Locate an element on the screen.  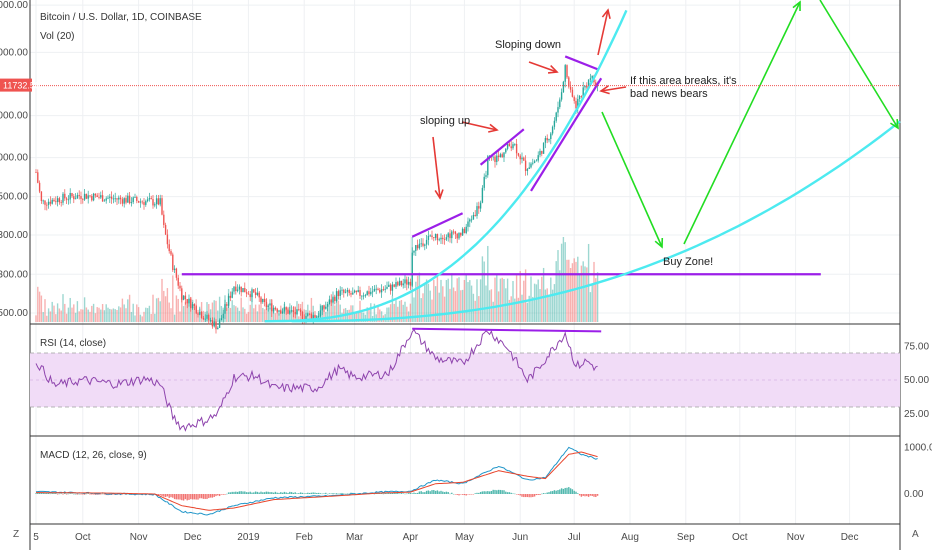
macd-indicator-label: MACD (12, 26, close, 9) is located at coordinates (93, 455).